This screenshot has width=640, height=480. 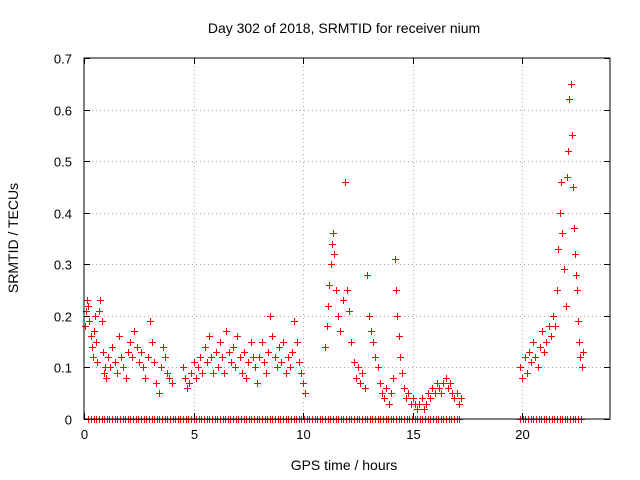 I want to click on y-tick-label: 0.3, so click(x=63, y=265).